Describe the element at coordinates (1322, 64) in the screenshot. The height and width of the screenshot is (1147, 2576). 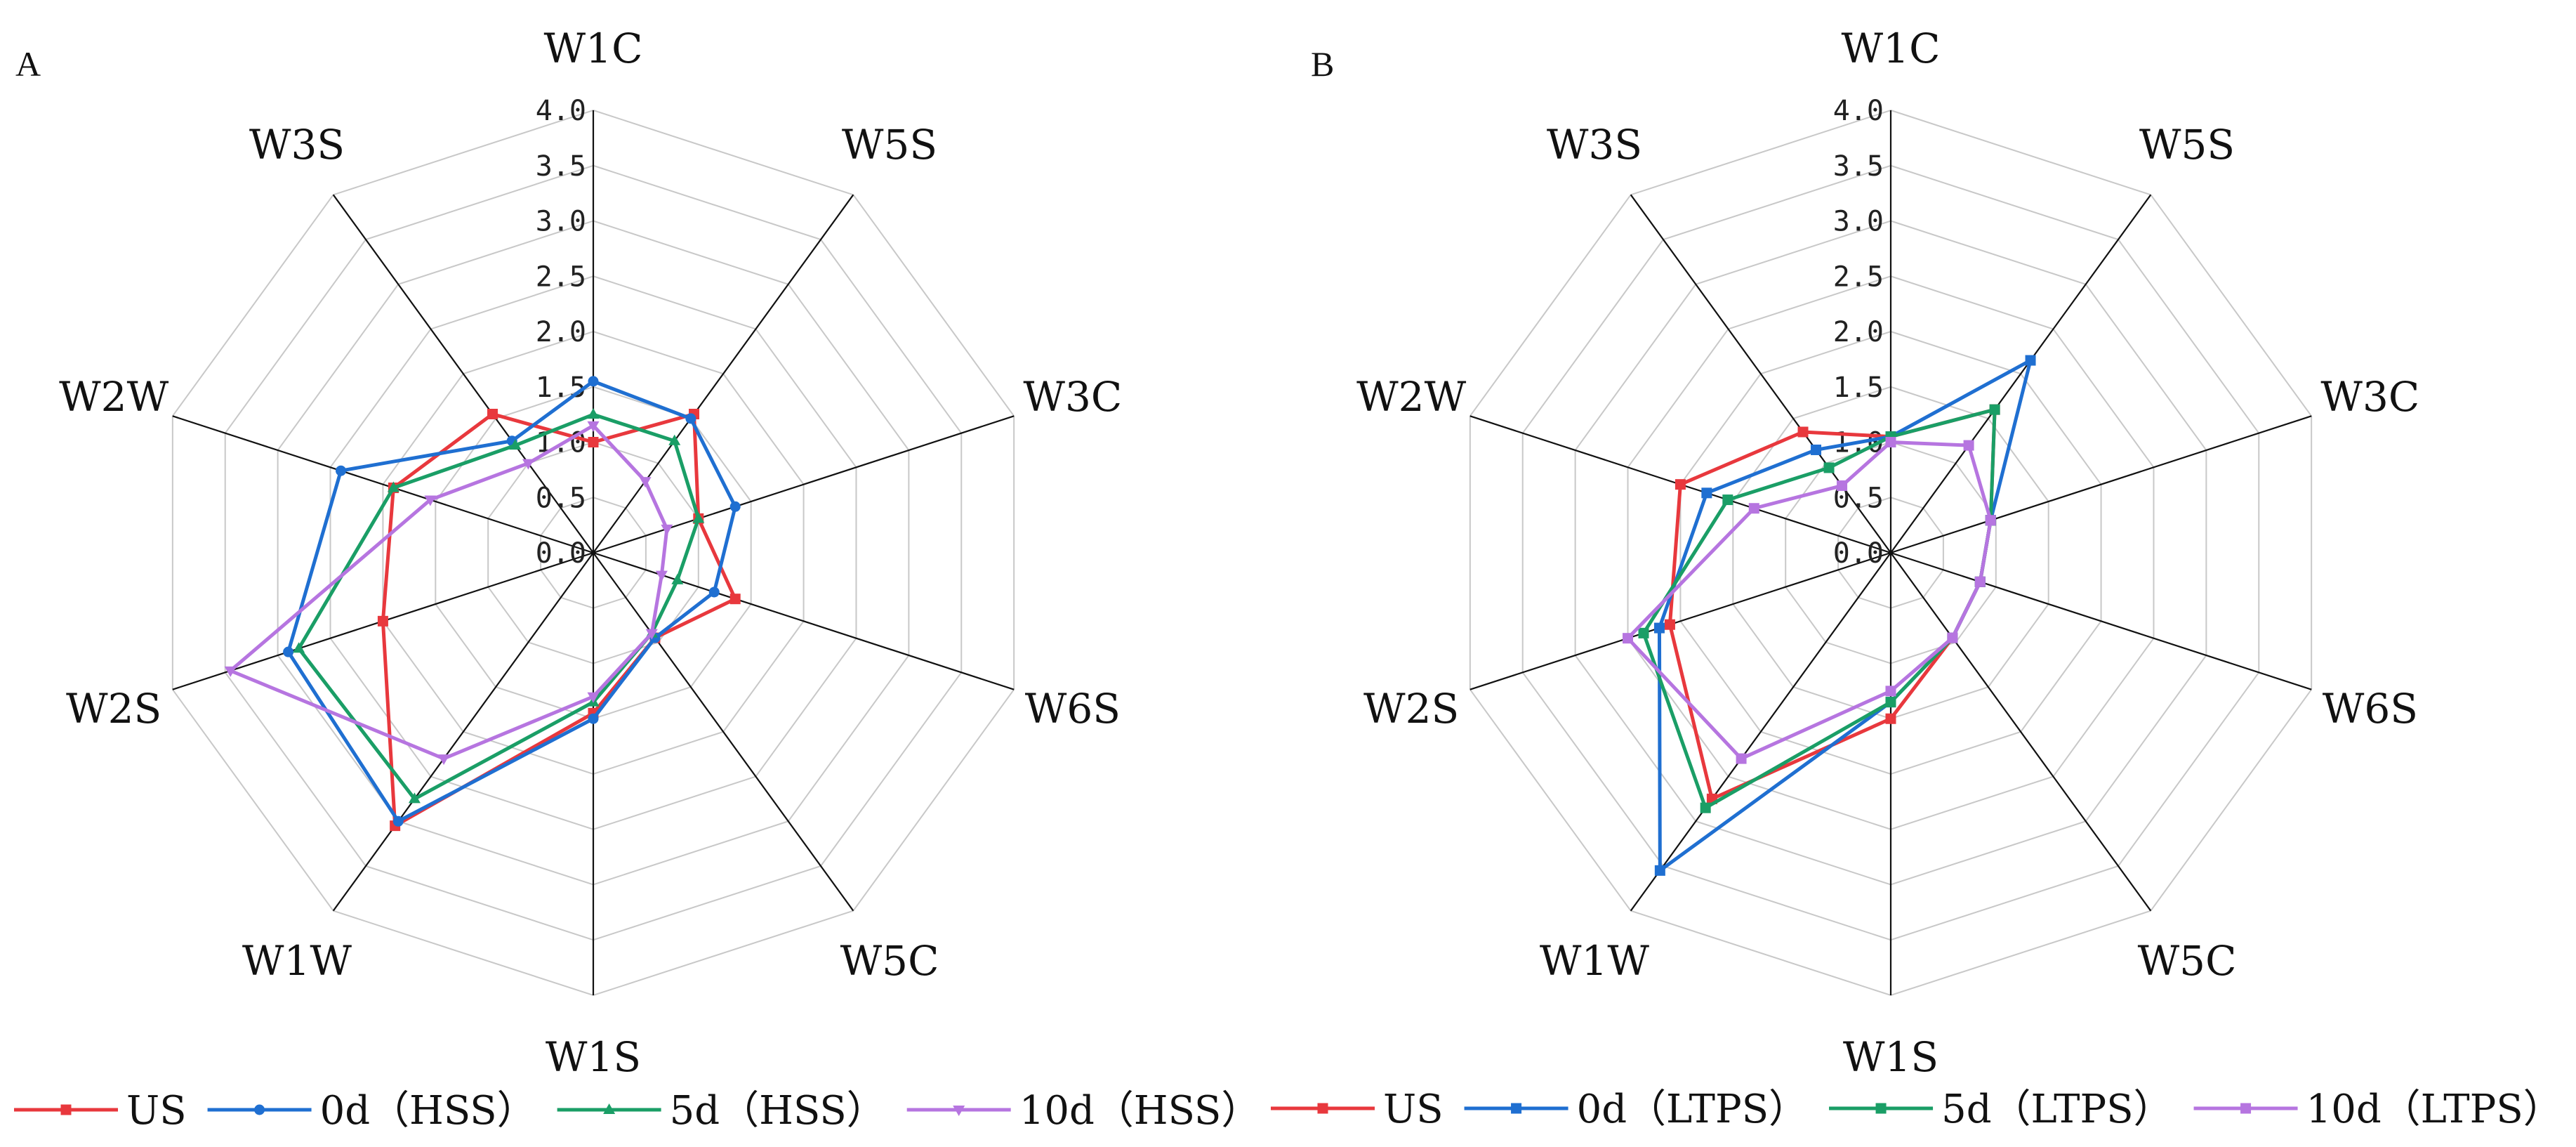
I see `panel-letter: B` at that location.